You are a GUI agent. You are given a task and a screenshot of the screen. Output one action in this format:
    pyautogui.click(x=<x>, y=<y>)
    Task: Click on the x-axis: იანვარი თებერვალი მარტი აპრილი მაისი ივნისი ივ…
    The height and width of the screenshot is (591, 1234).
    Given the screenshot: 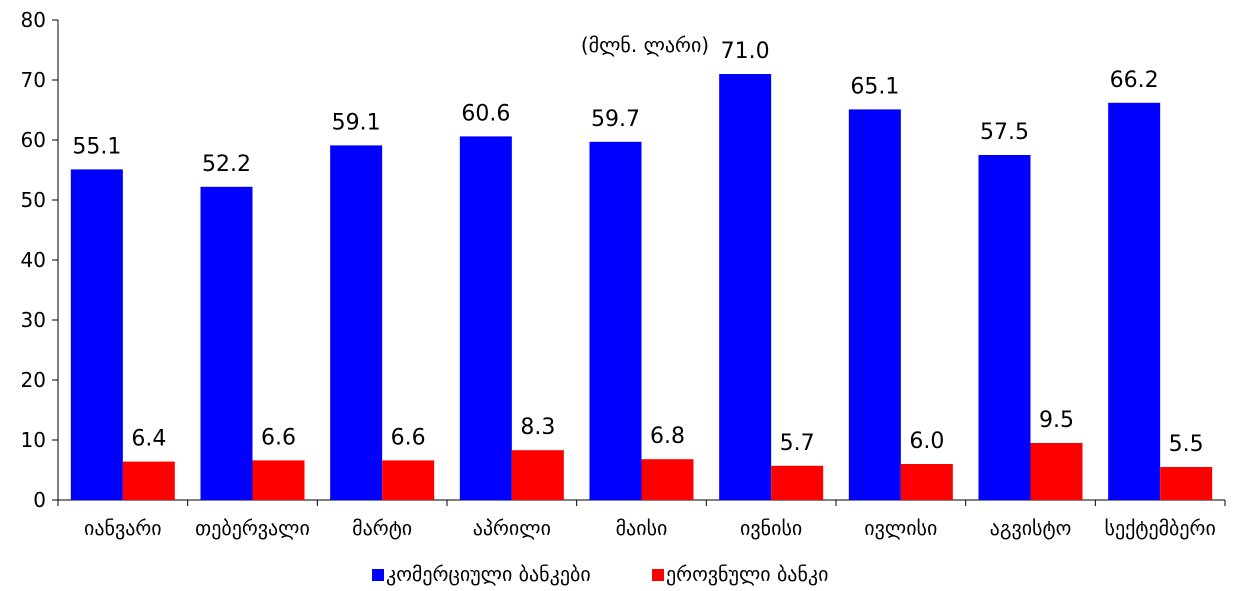 What is the action you would take?
    pyautogui.click(x=641, y=519)
    